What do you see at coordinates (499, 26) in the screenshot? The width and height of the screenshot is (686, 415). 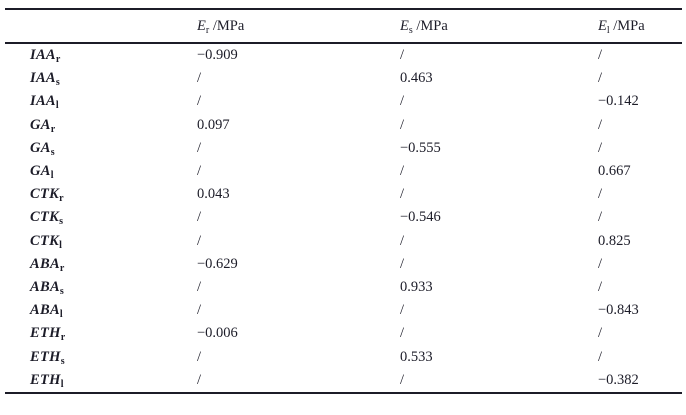 I see `header-cell-es: Es /MPa` at bounding box center [499, 26].